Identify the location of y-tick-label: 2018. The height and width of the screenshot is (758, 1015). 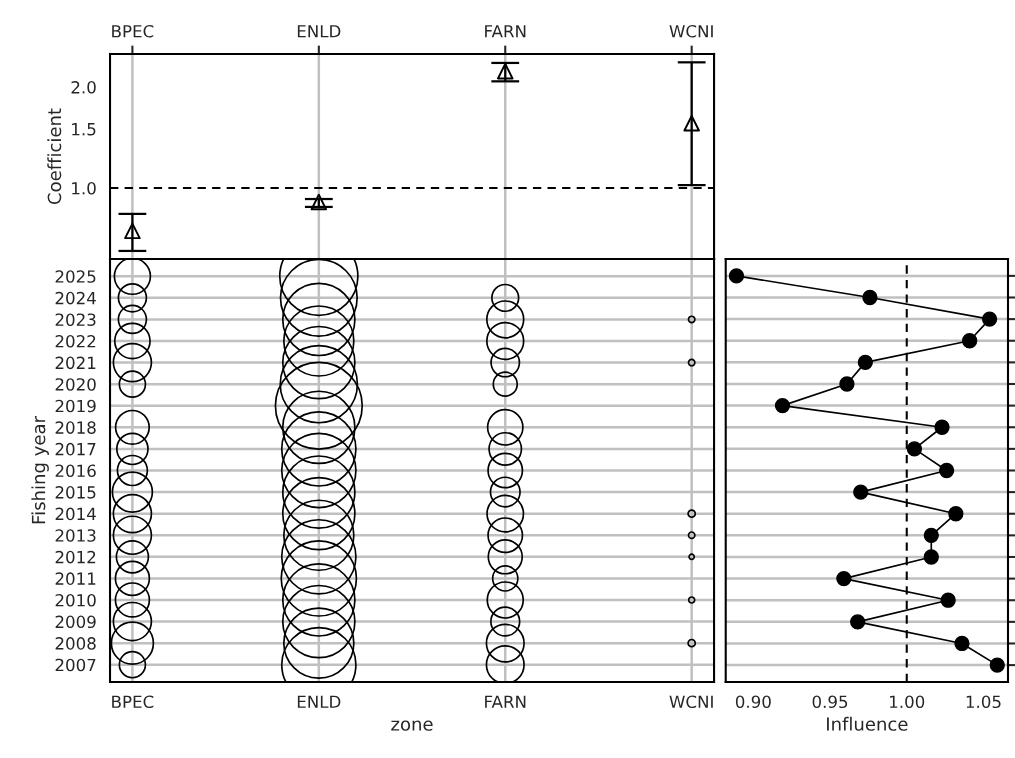
(75, 427).